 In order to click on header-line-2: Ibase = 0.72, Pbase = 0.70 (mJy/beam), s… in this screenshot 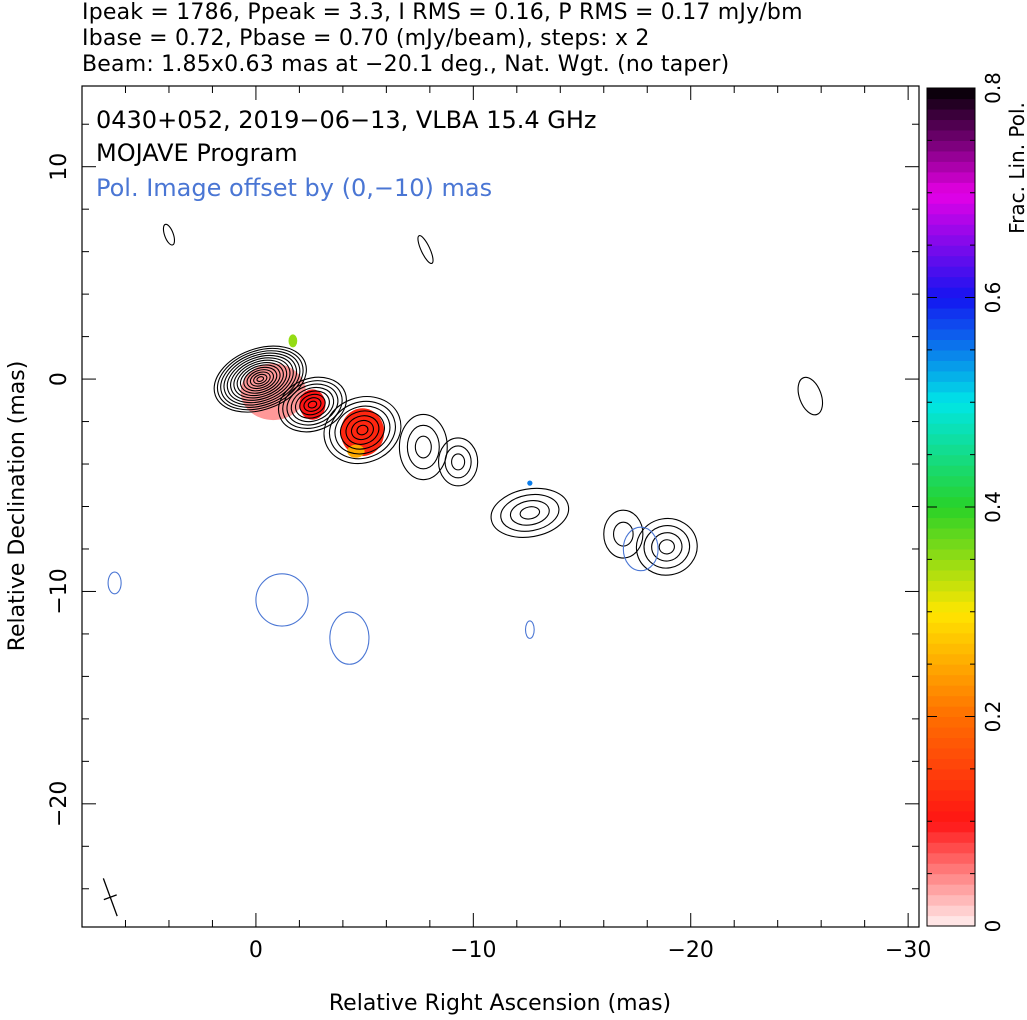, I will do `click(366, 38)`.